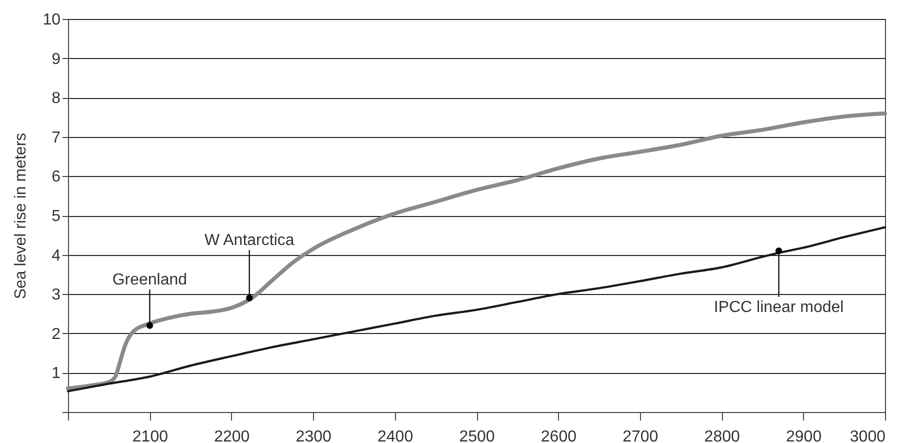 This screenshot has width=913, height=443. What do you see at coordinates (56, 255) in the screenshot?
I see `y-tick-label: 4` at bounding box center [56, 255].